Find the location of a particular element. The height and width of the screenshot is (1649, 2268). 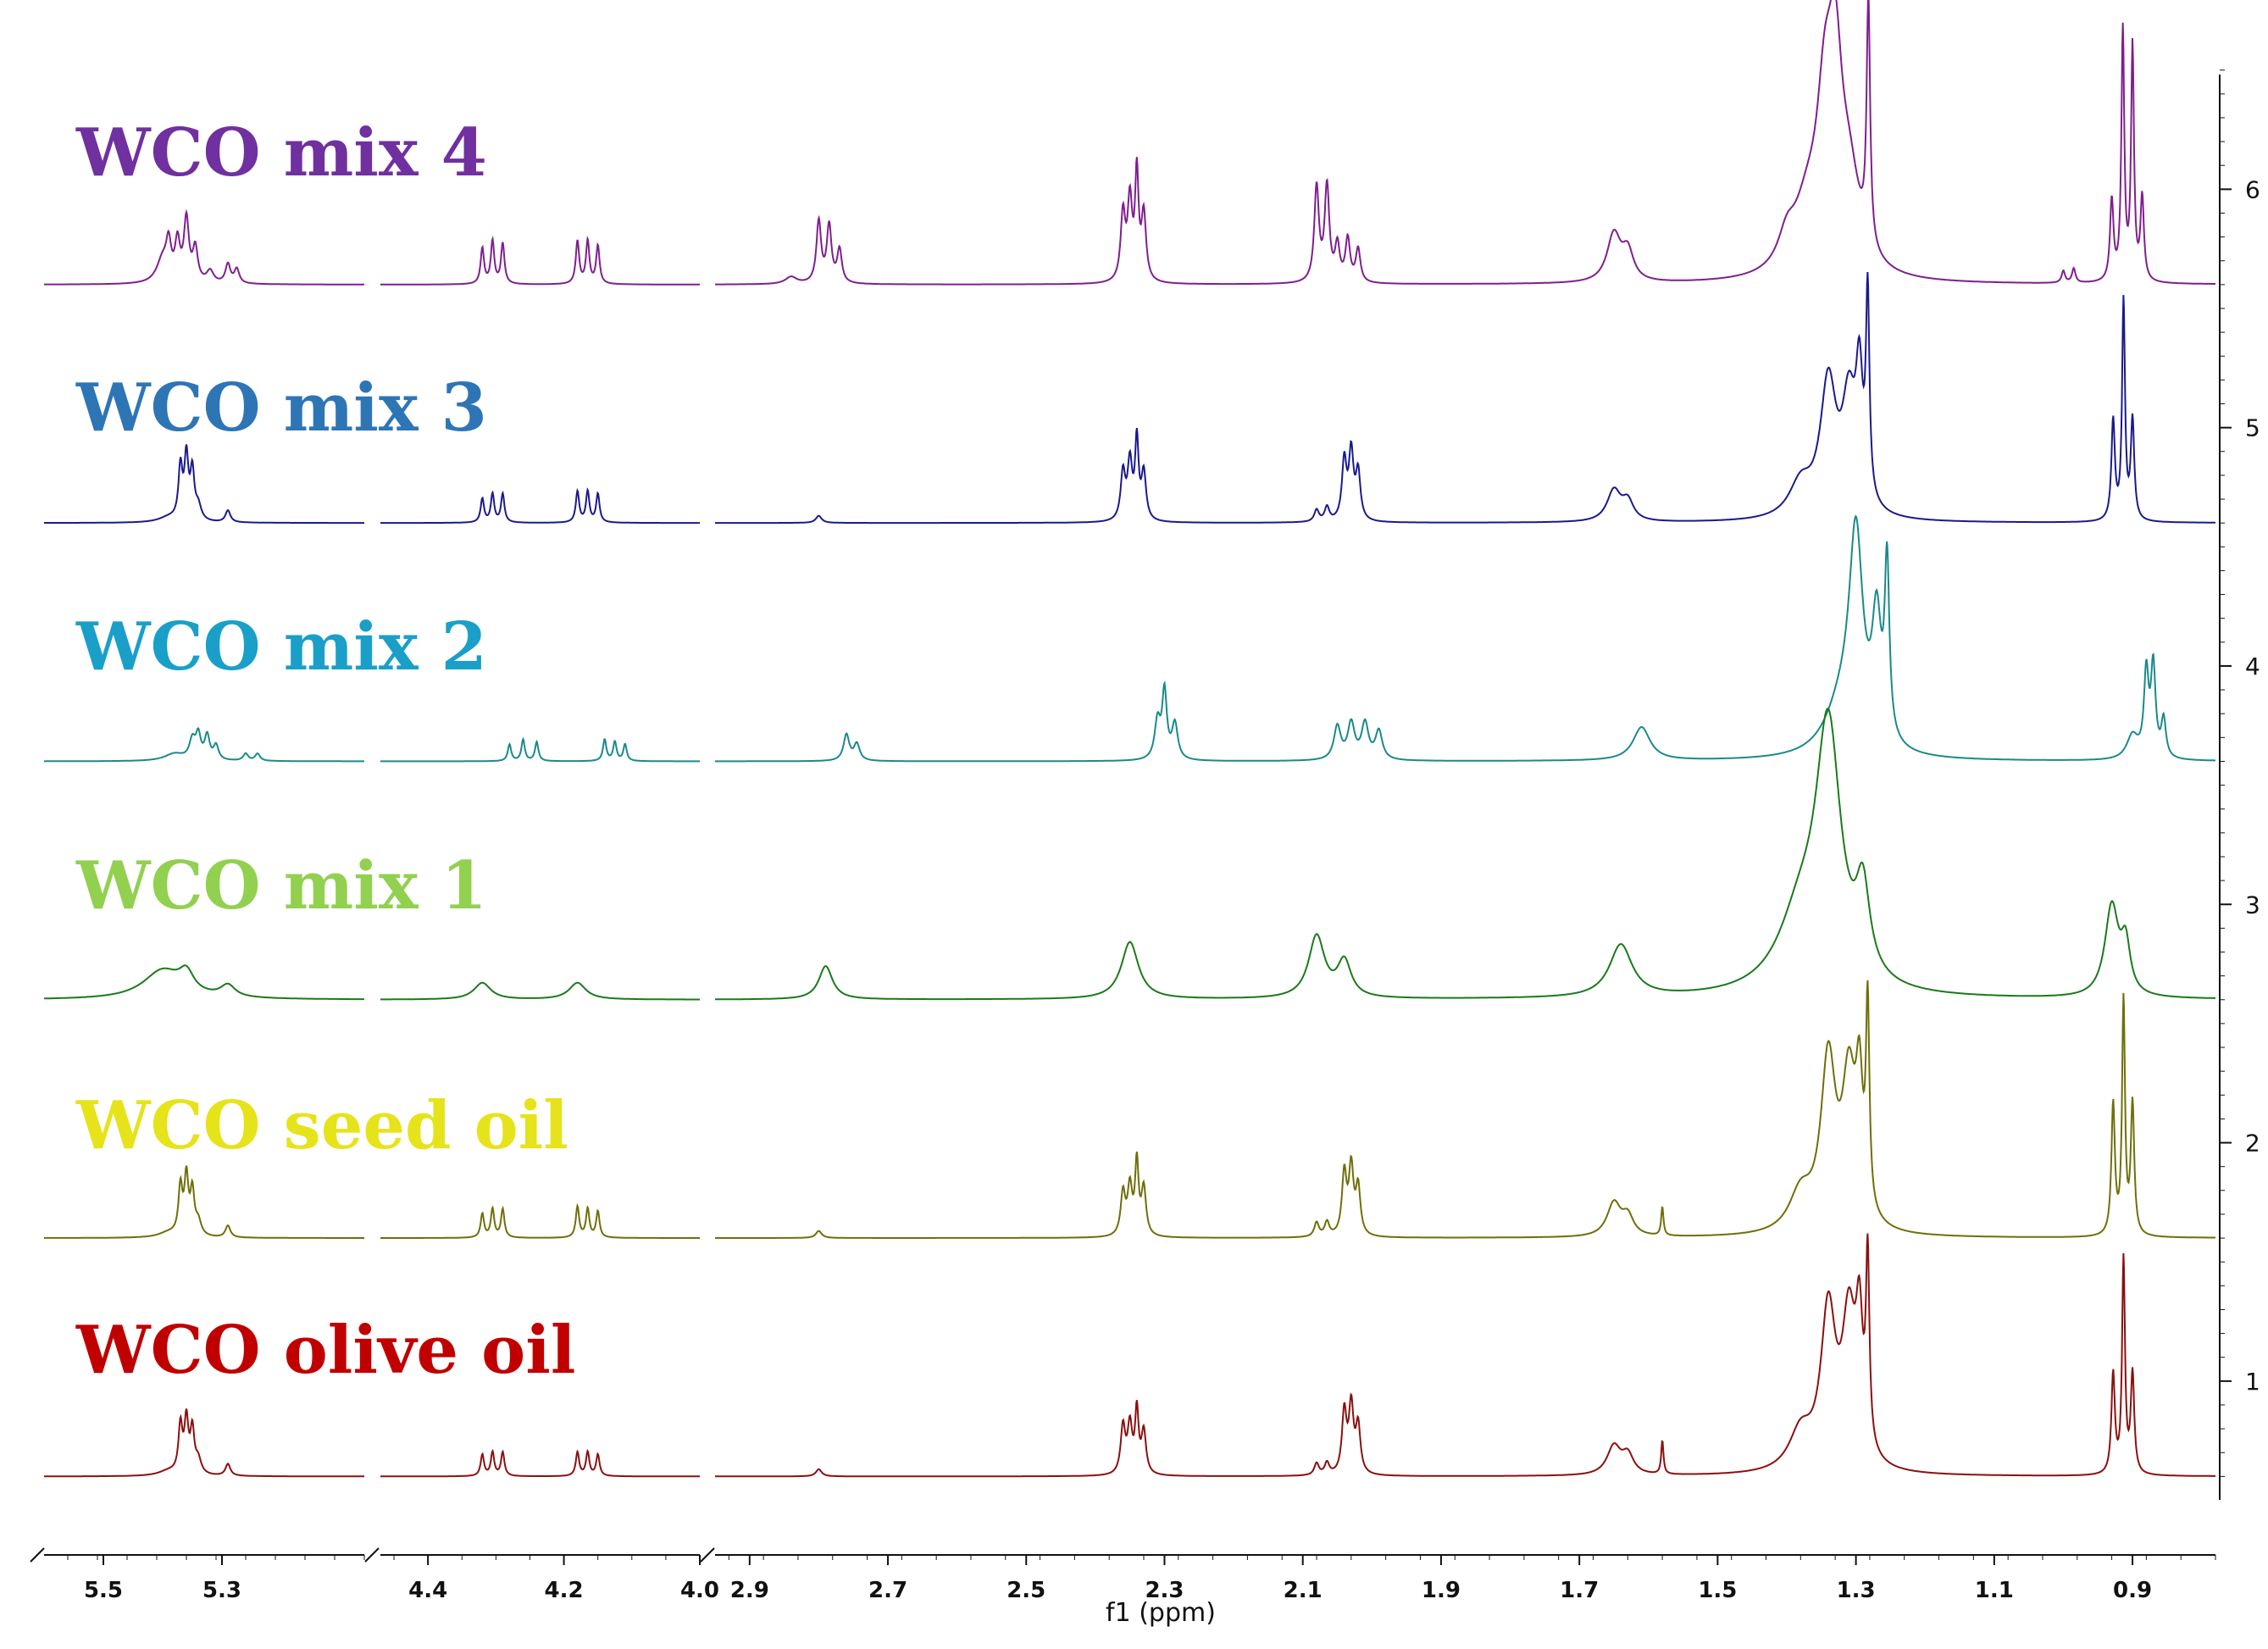

x-tick-label: 4.2 is located at coordinates (564, 1590).